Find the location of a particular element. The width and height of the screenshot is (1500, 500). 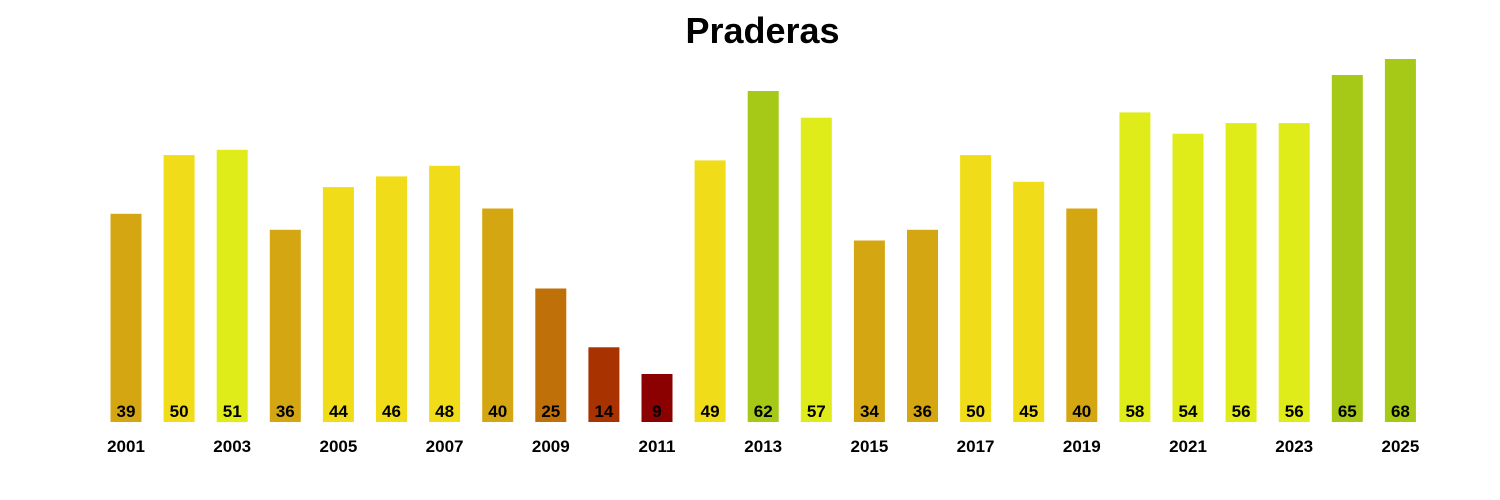

x-tick-label-2013: 2013 is located at coordinates (763, 446).